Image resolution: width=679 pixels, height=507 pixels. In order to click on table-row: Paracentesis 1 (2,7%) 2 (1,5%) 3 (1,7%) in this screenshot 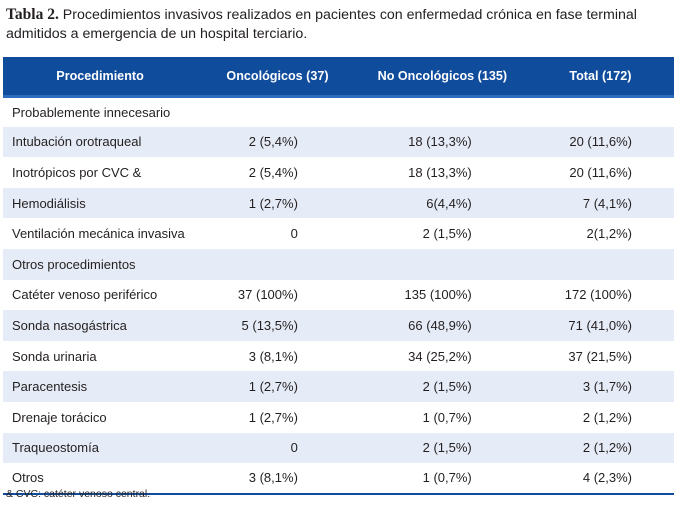, I will do `click(338, 386)`.